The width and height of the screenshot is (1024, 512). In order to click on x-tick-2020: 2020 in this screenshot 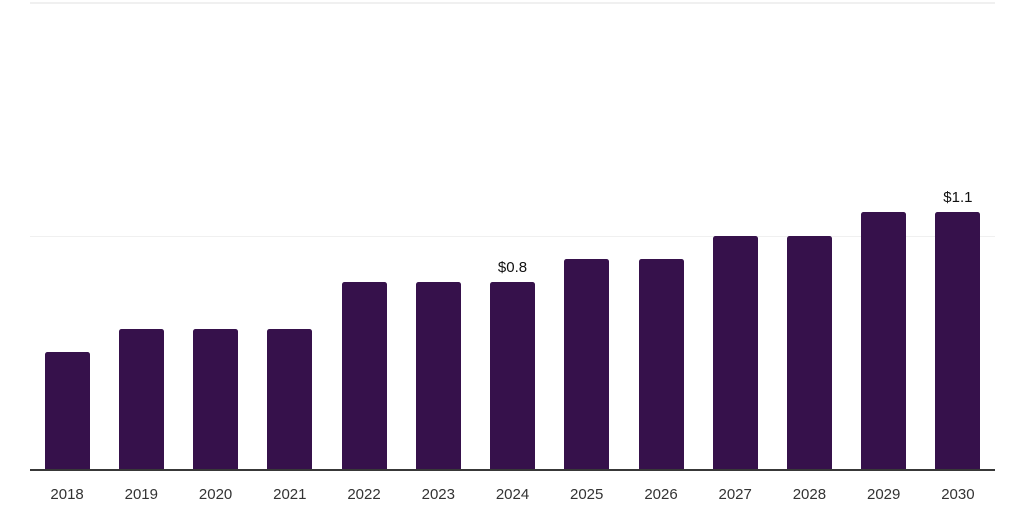, I will do `click(215, 494)`.